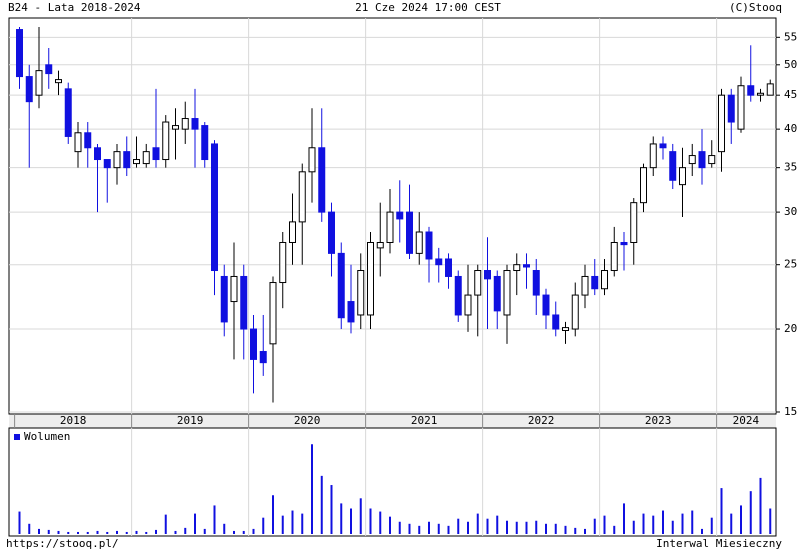  I want to click on legend-swatch, so click(17, 437).